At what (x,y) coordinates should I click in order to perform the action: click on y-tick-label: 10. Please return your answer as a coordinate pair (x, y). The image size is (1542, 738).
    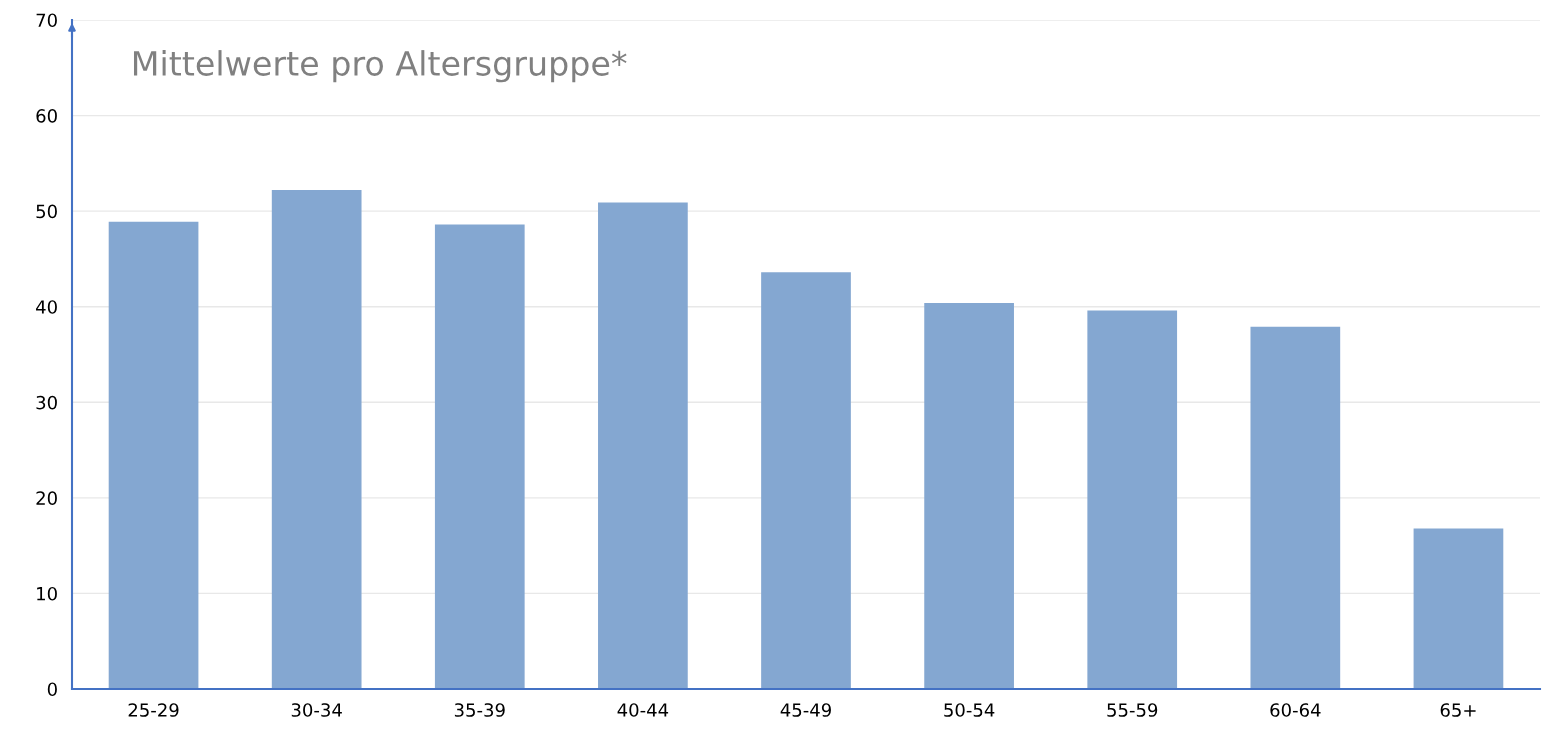
    Looking at the image, I should click on (47, 593).